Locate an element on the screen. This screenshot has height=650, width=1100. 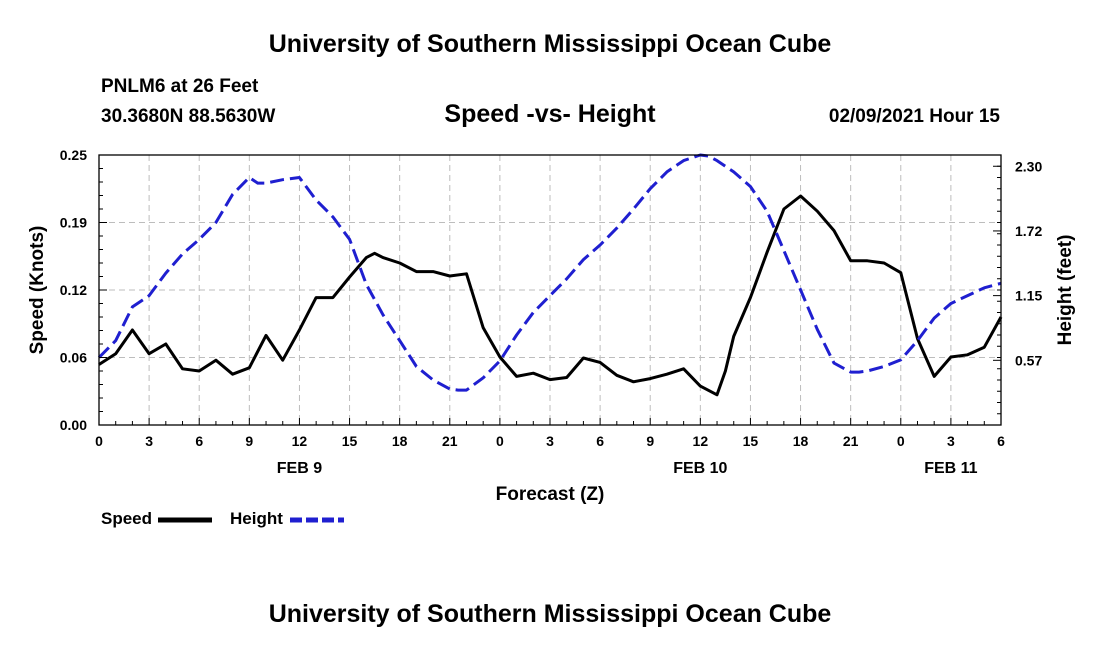
y-left-tick-label: 0.25 is located at coordinates (73, 155).